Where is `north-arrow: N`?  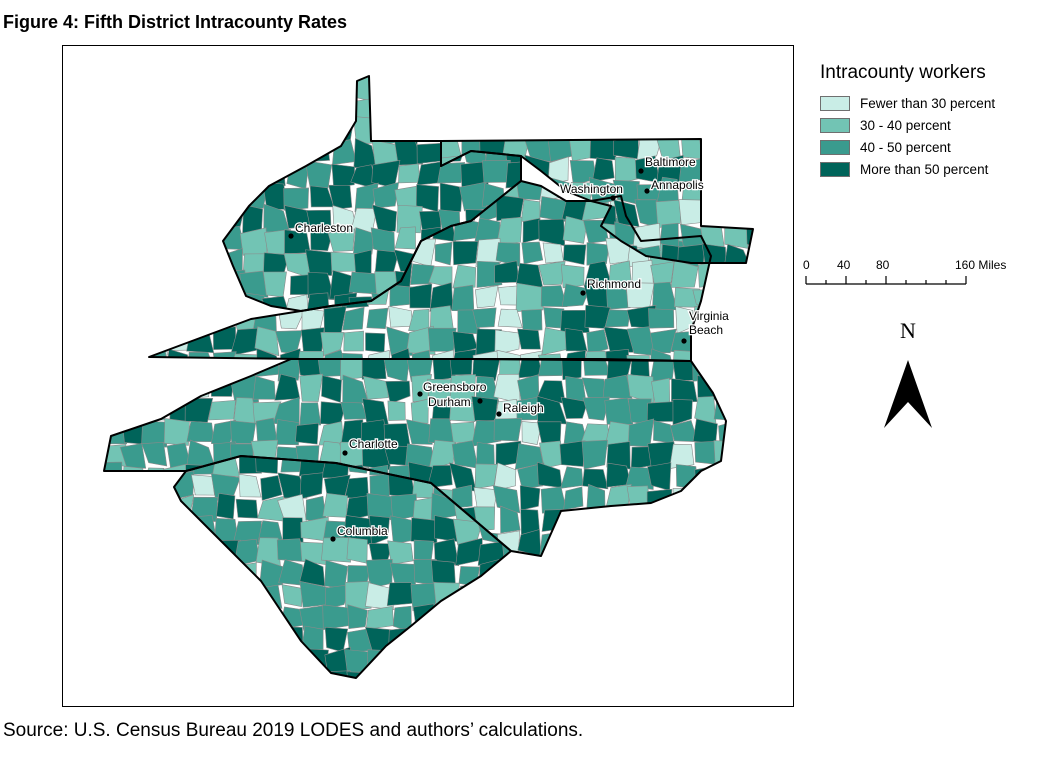 north-arrow: N is located at coordinates (908, 375).